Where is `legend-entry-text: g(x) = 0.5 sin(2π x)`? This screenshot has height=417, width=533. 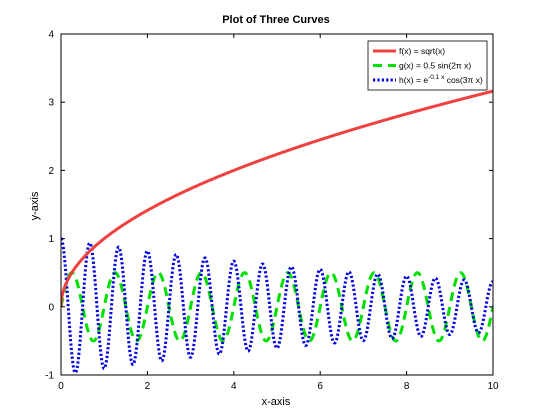
legend-entry-text: g(x) = 0.5 sin(2π x) is located at coordinates (435, 66).